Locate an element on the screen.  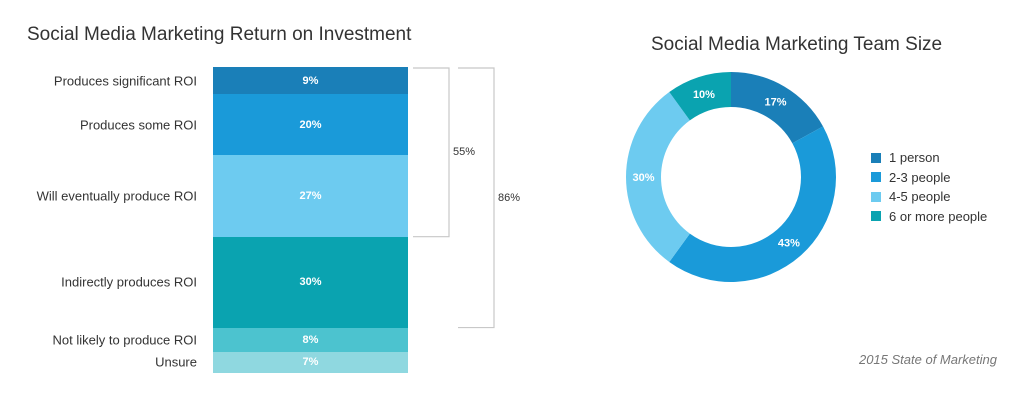
donut-slice-label: 10% is located at coordinates (704, 95).